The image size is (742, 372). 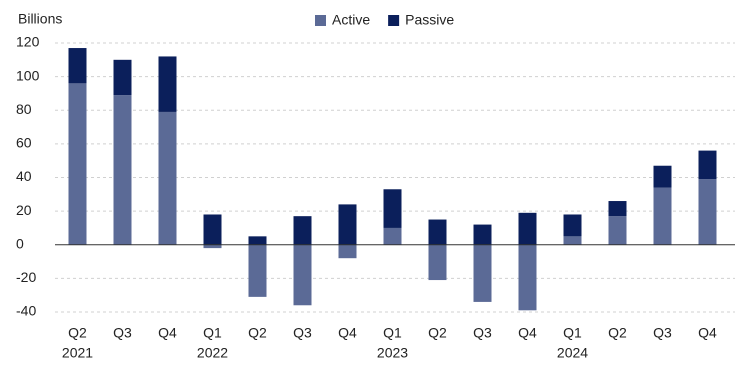 I want to click on x-tick-year: 2024, so click(x=572, y=353).